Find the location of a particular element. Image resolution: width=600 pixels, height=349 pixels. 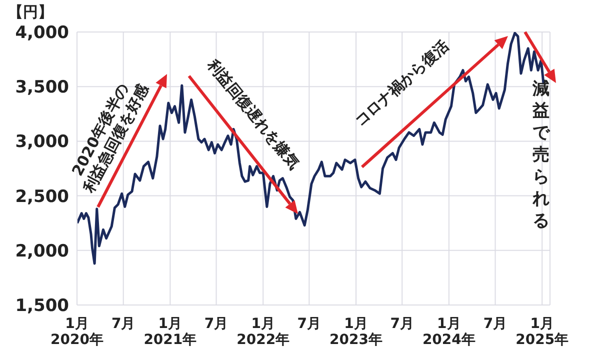

y-tick-label: 2,000 is located at coordinates (42, 251).